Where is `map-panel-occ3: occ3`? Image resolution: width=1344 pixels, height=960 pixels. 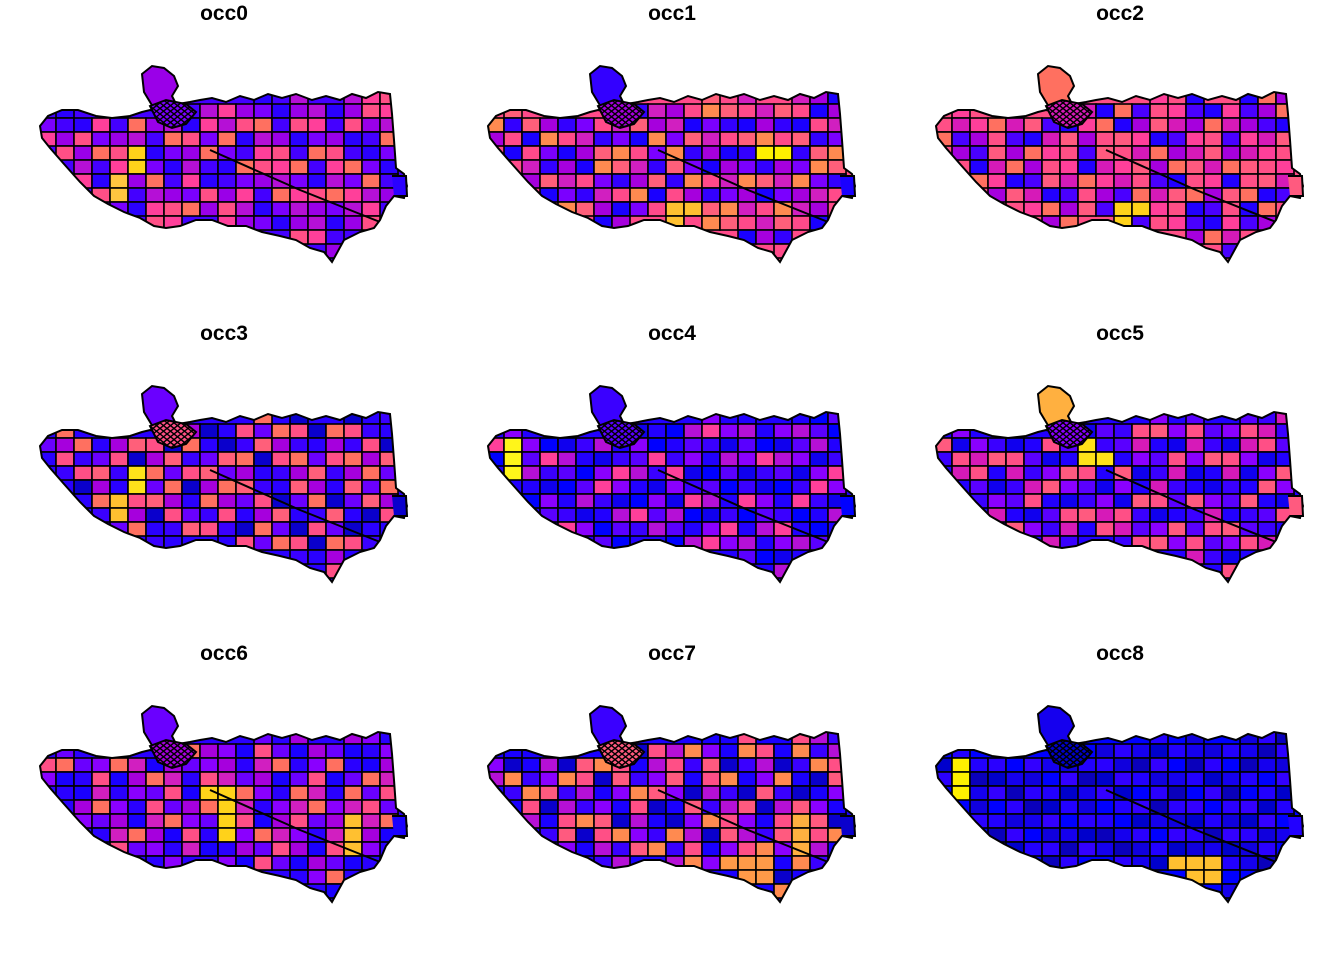
map-panel-occ3: occ3 is located at coordinates (224, 480).